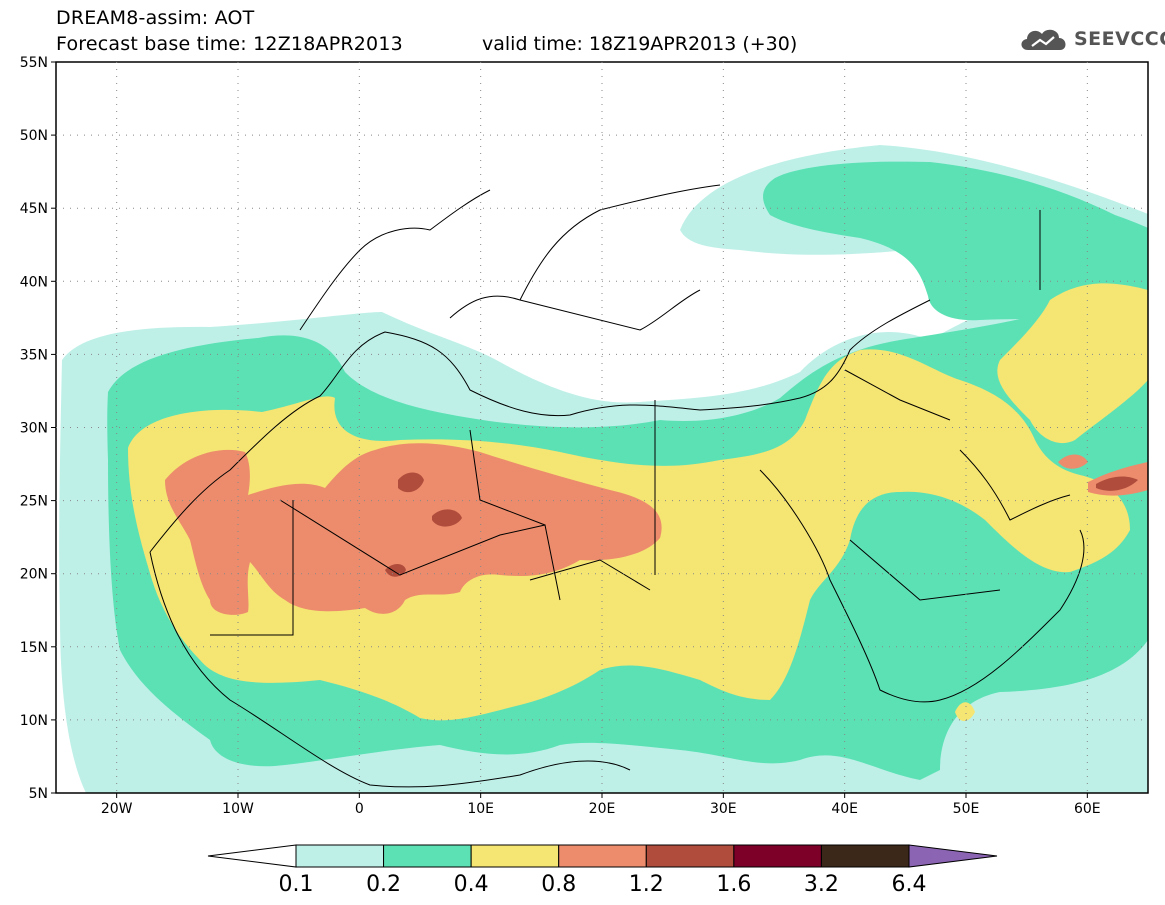  Describe the element at coordinates (34, 648) in the screenshot. I see `lat-label: 15N` at that location.